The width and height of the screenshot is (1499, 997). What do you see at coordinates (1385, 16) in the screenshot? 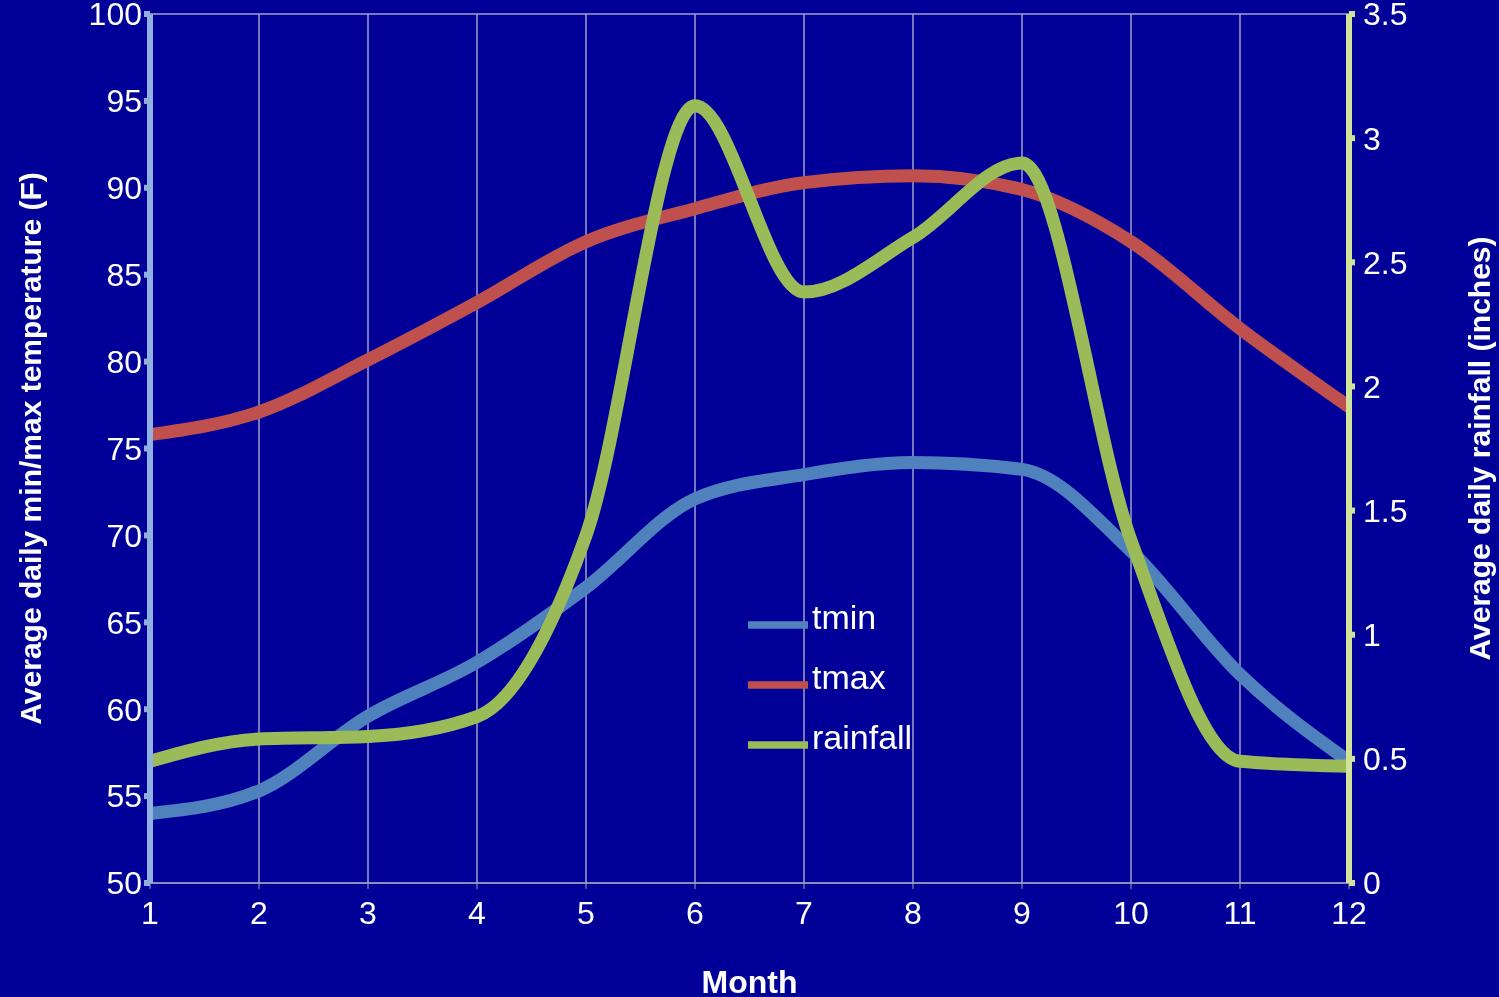
I see `y2-tick-label: 3.5` at bounding box center [1385, 16].